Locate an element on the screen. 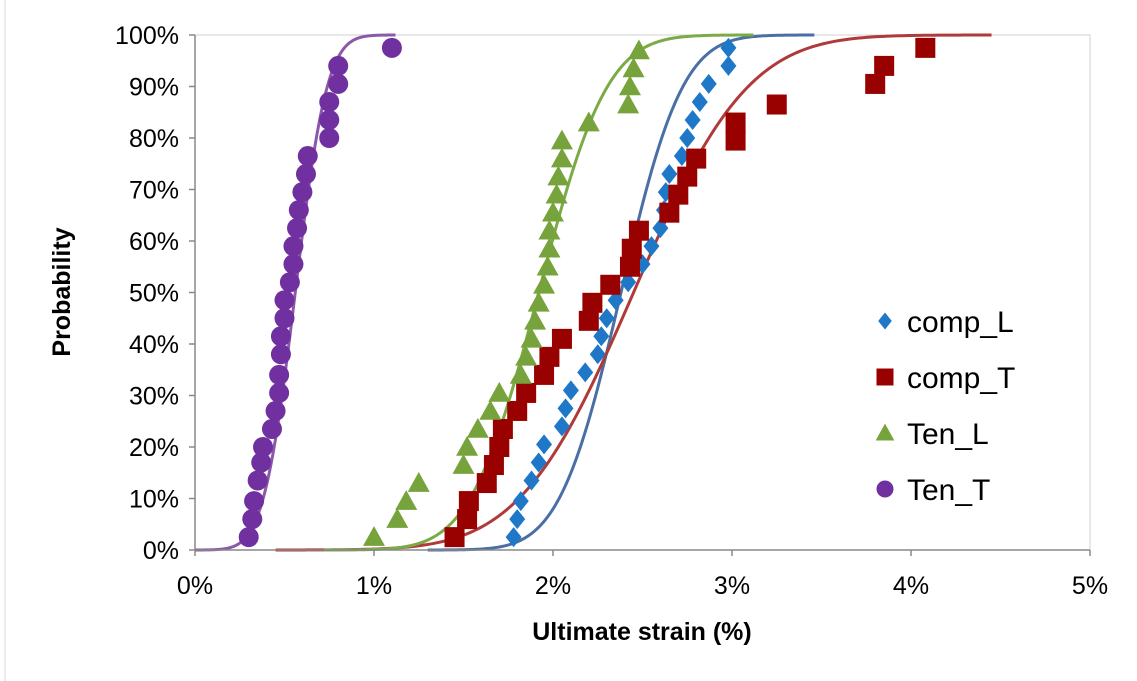  x-tick-label: 0% is located at coordinates (195, 586).